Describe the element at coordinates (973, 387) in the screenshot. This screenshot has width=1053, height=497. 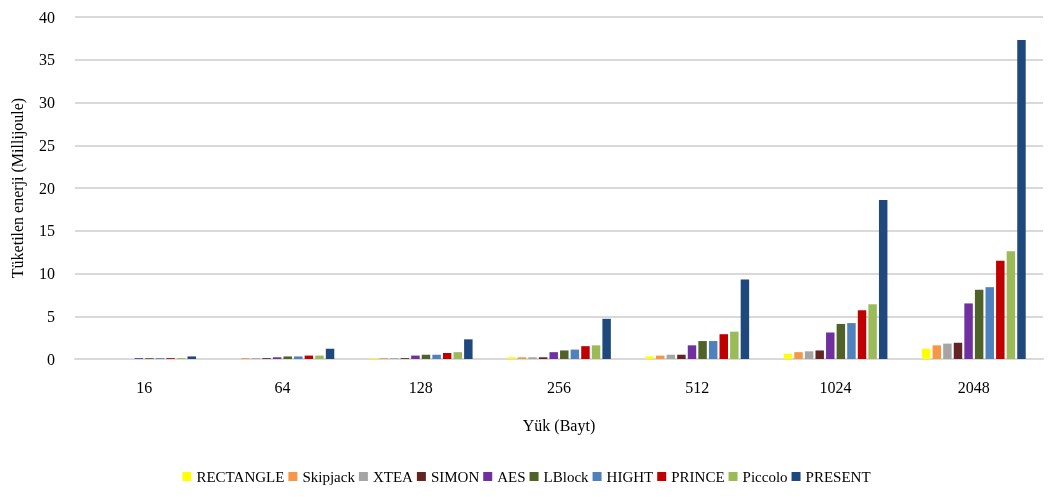
I see `x-tick-label: 2048` at that location.